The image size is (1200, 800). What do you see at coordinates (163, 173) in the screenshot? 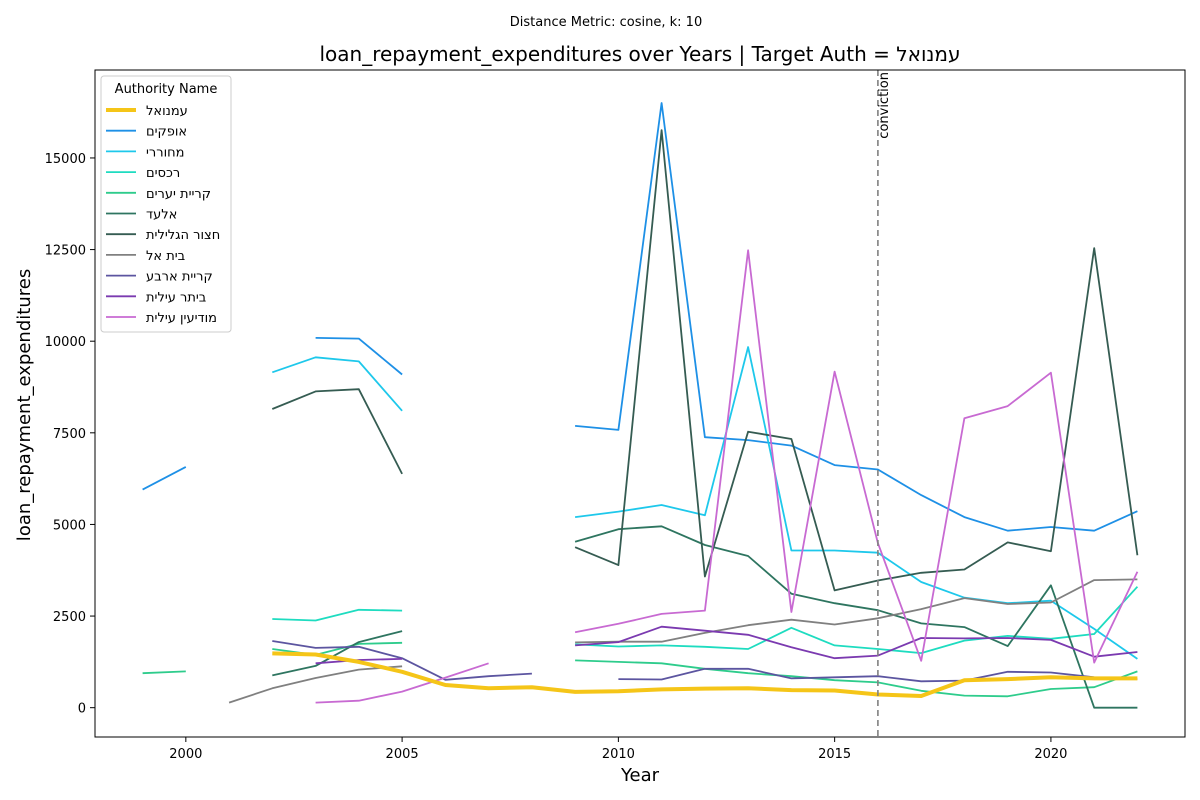
I see `legend-label: רכסים` at bounding box center [163, 173].